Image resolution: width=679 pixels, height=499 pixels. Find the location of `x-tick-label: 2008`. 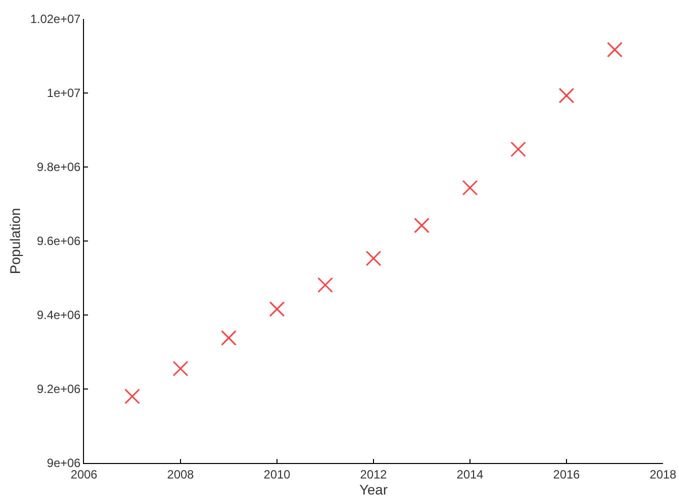

x-tick-label: 2008 is located at coordinates (180, 474).